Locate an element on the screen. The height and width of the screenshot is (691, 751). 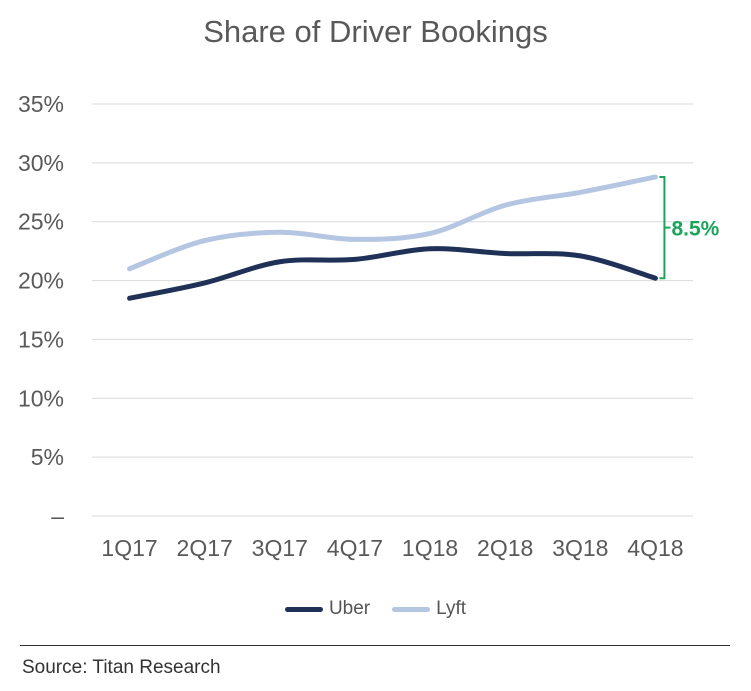
y-tick-label: – is located at coordinates (57, 516).